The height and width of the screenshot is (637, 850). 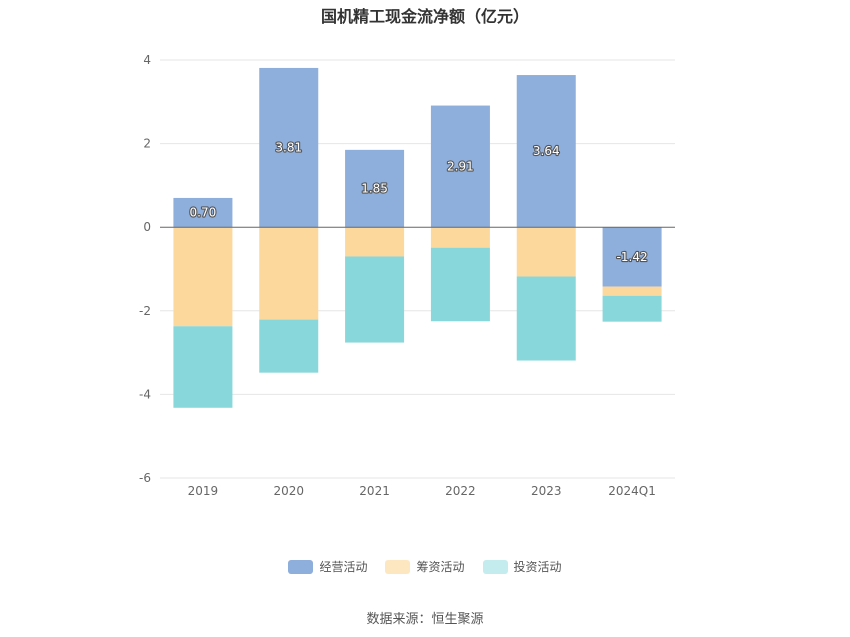 What do you see at coordinates (343, 567) in the screenshot?
I see `legend-label-operating: 经营活动` at bounding box center [343, 567].